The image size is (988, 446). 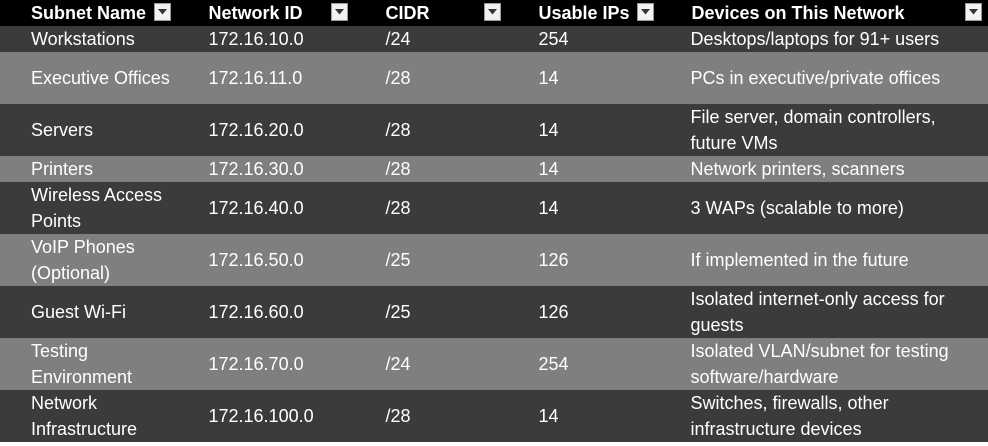 I want to click on cell-devices: Isolated internet-only access for guests, so click(x=817, y=312).